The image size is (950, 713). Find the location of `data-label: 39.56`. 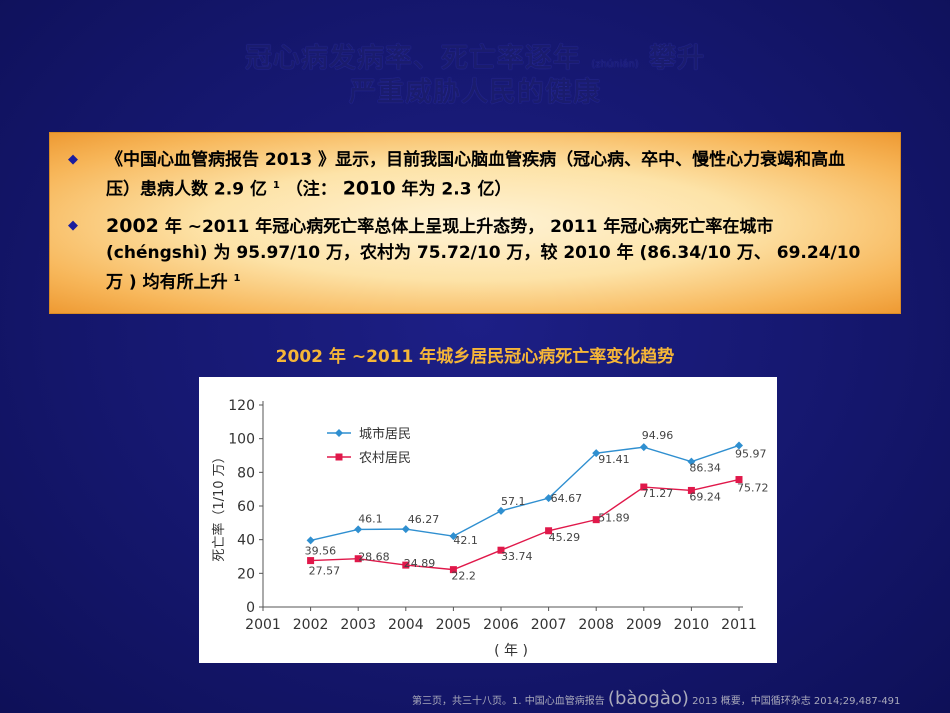

data-label: 39.56 is located at coordinates (321, 550).